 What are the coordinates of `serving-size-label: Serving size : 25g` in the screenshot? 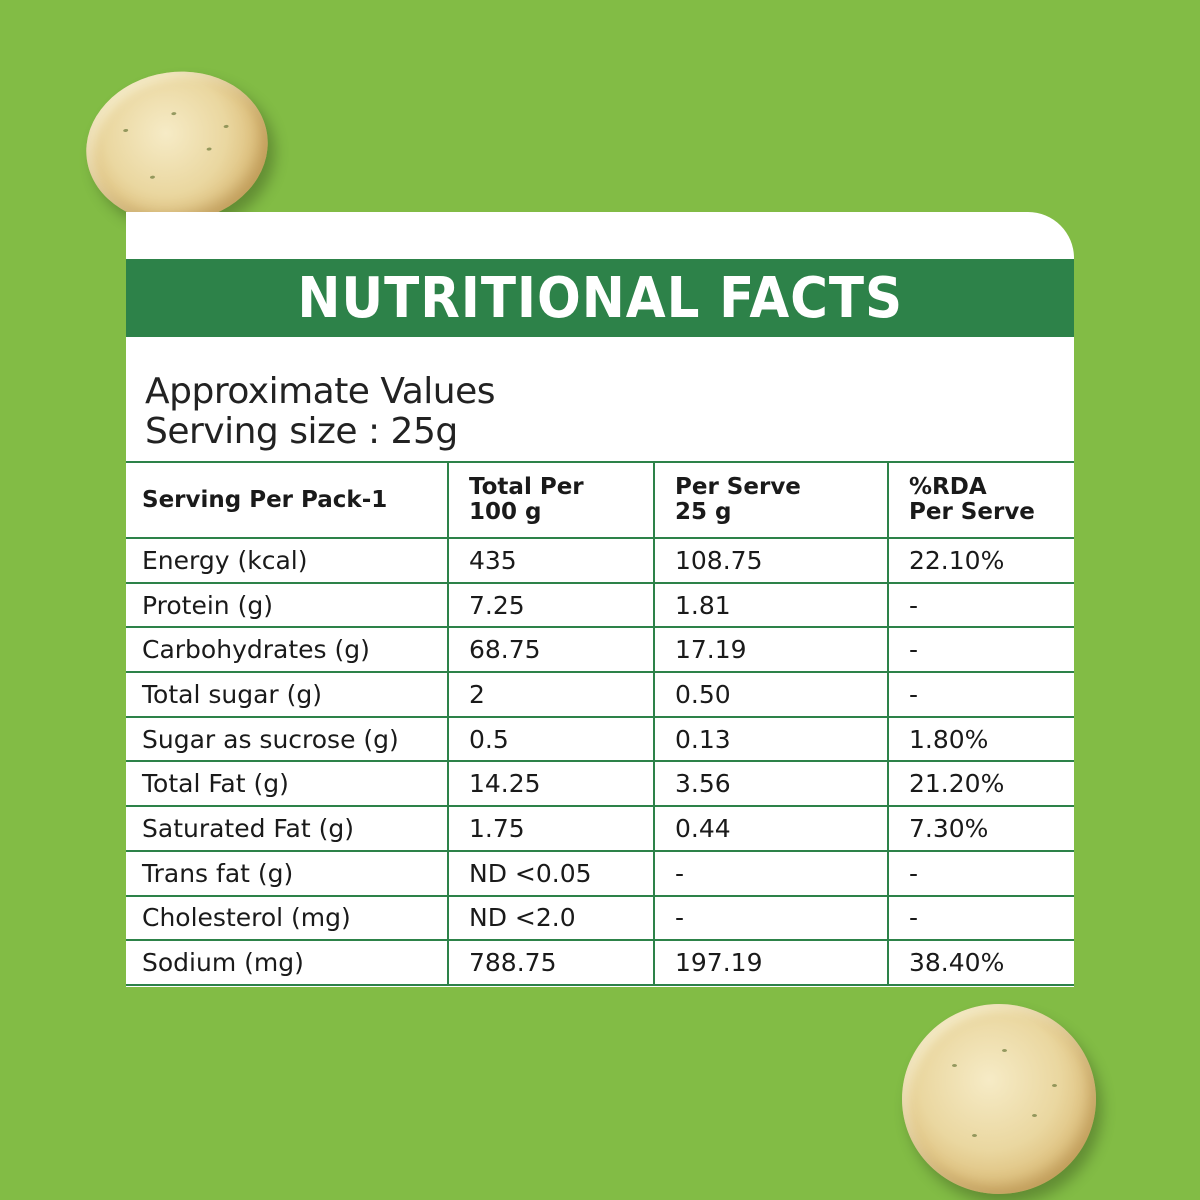 It's located at (301, 431).